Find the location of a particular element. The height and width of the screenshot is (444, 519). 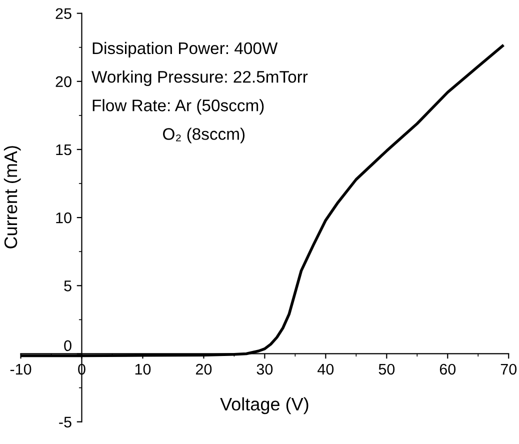

annotation: Working Pressure: 22.5mTorr is located at coordinates (200, 78).